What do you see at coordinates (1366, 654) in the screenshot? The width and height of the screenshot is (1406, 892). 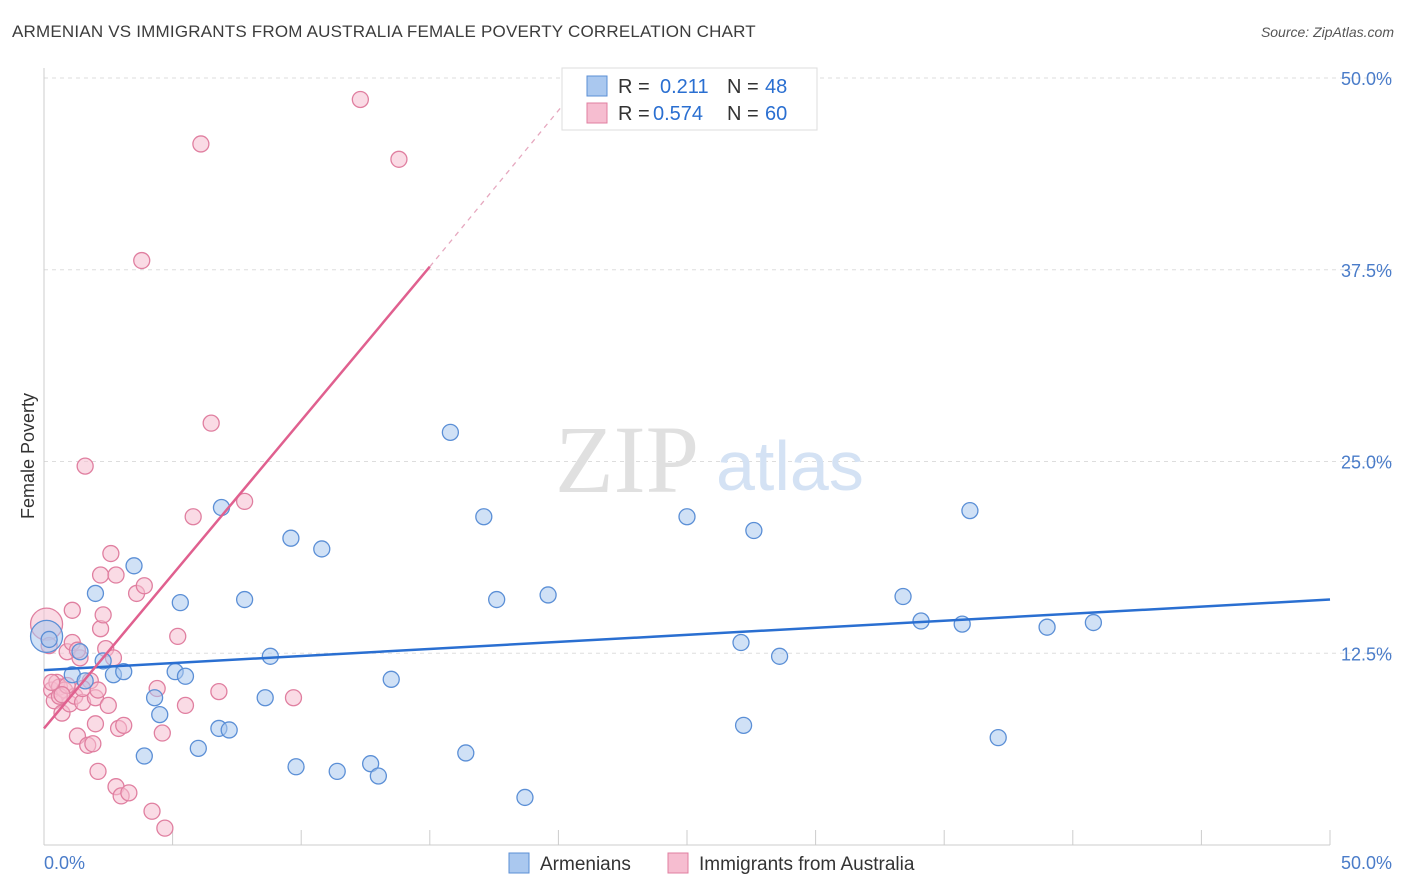 I see `y-tick-label: 12.5%` at bounding box center [1366, 654].